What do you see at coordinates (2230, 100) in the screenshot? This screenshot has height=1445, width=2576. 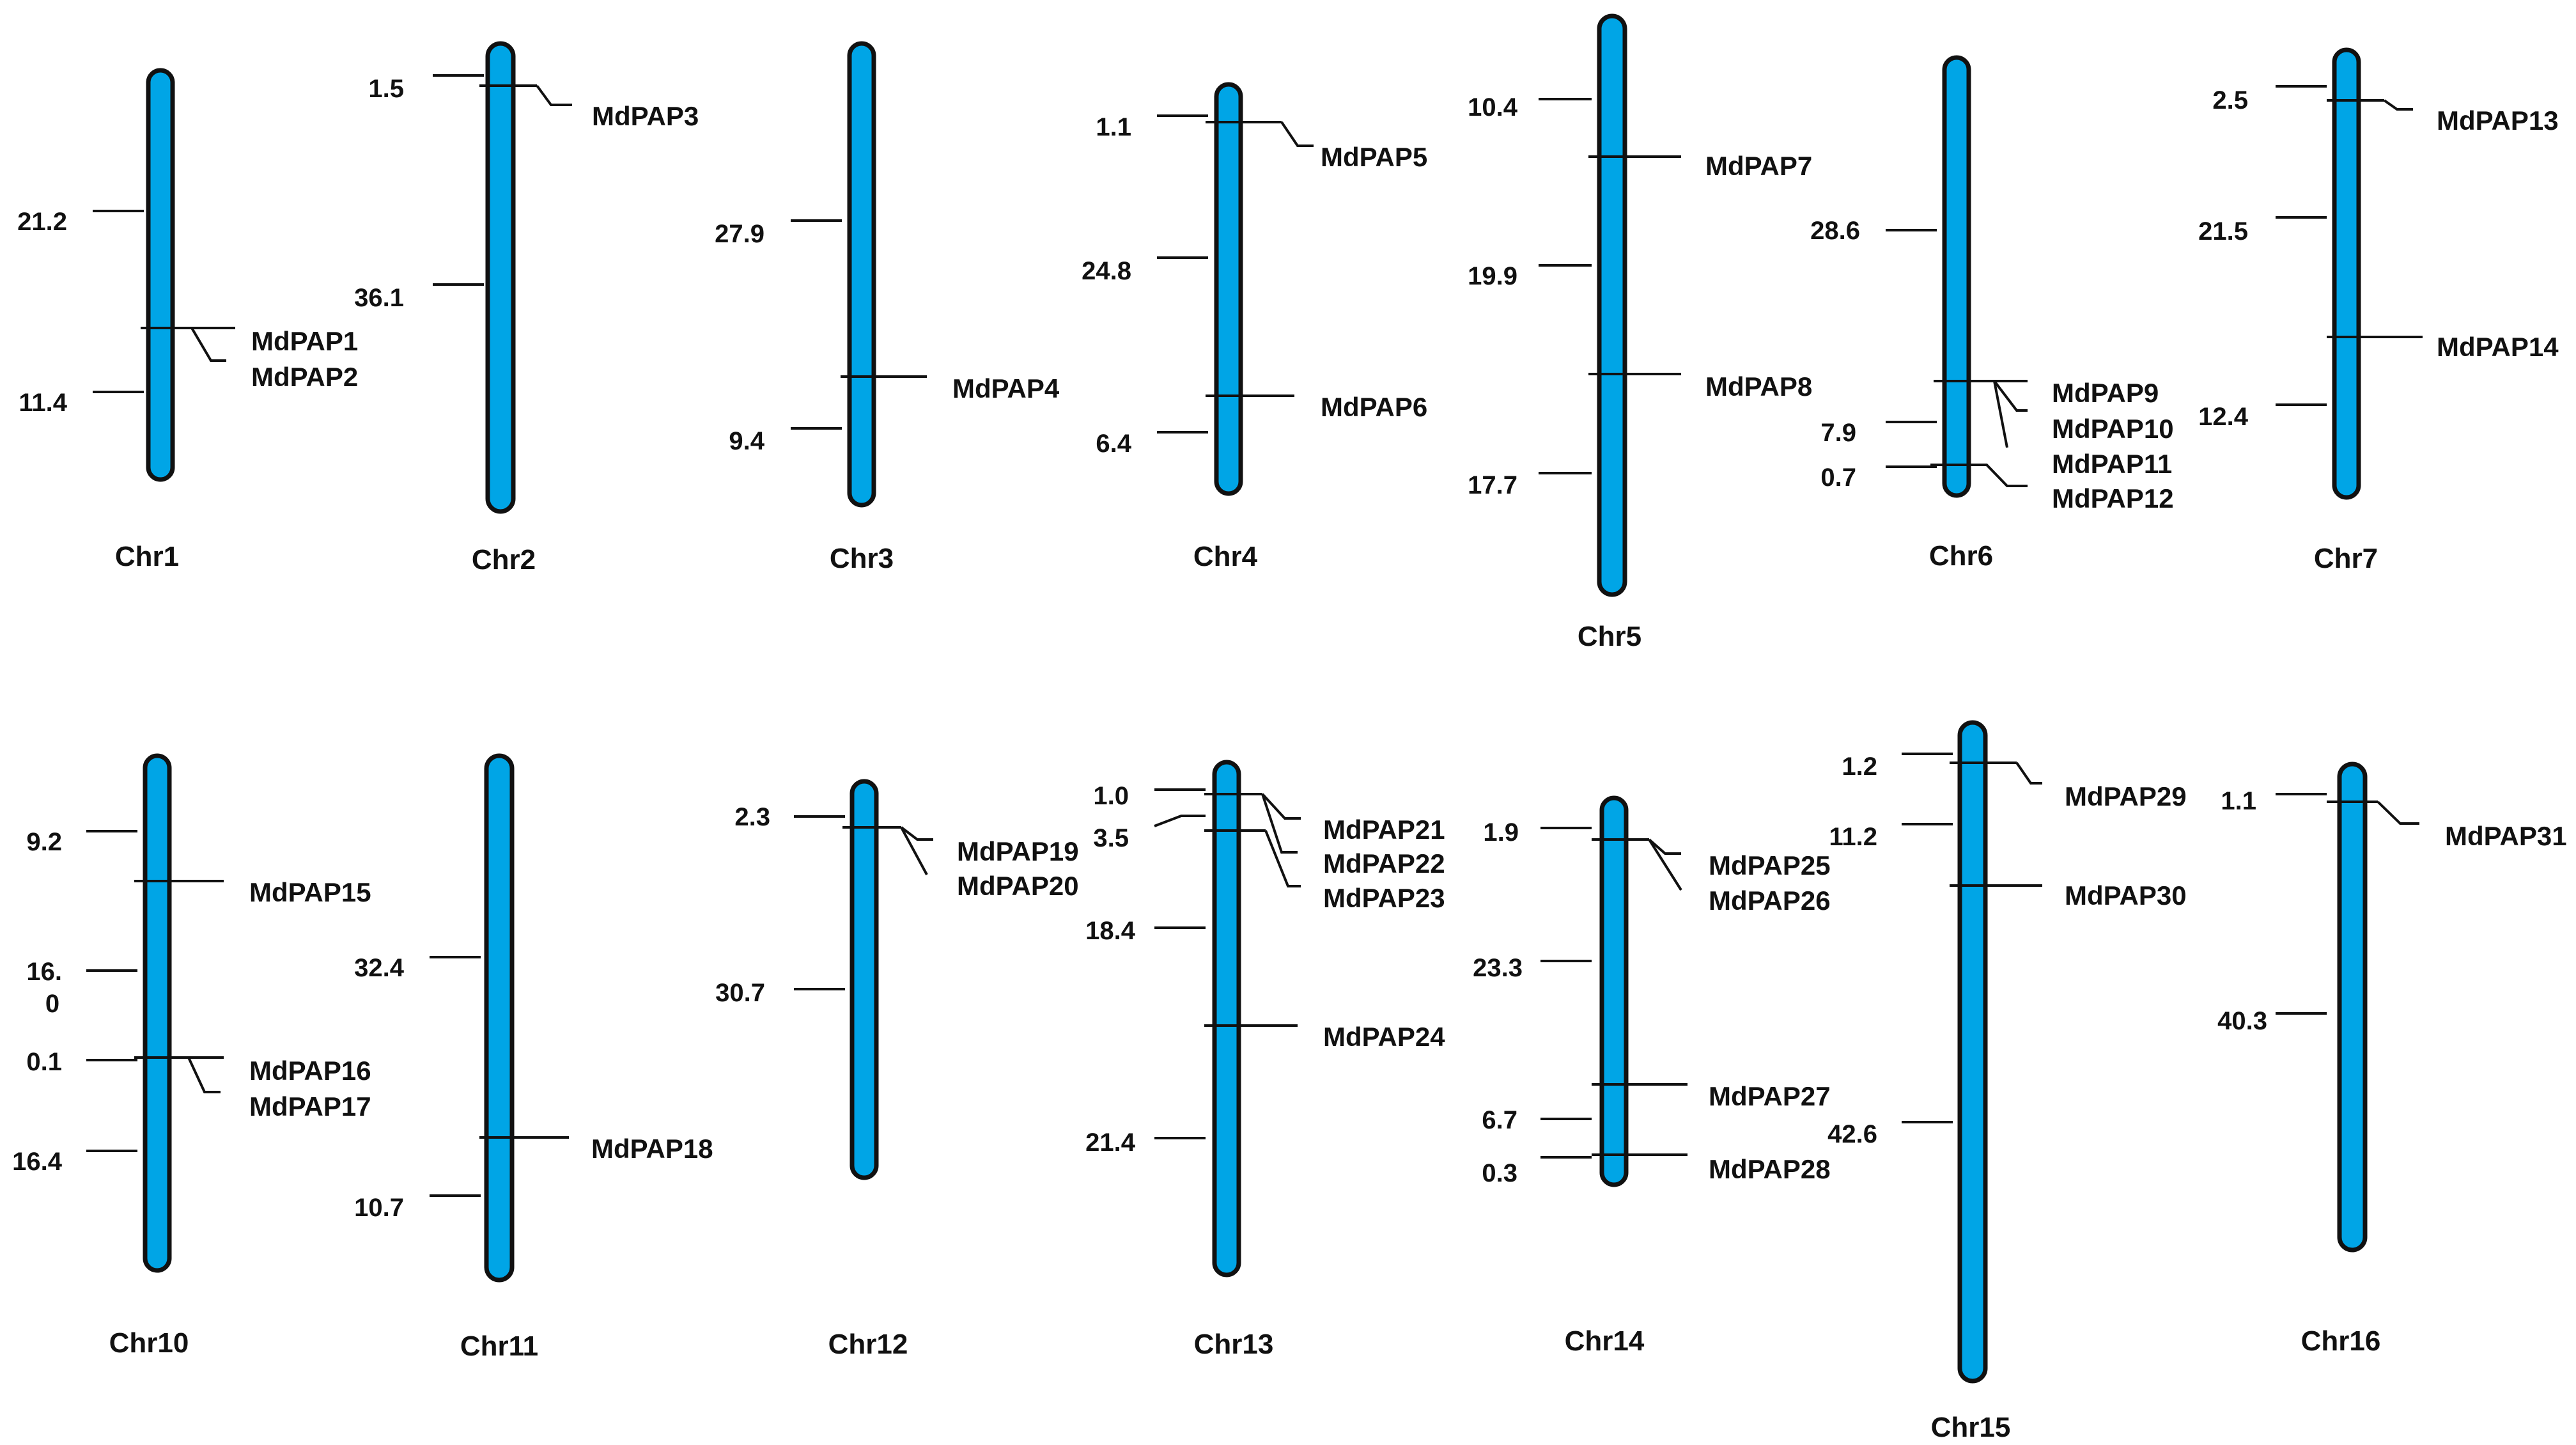 I see `chr7-dist-1: 2.5` at bounding box center [2230, 100].